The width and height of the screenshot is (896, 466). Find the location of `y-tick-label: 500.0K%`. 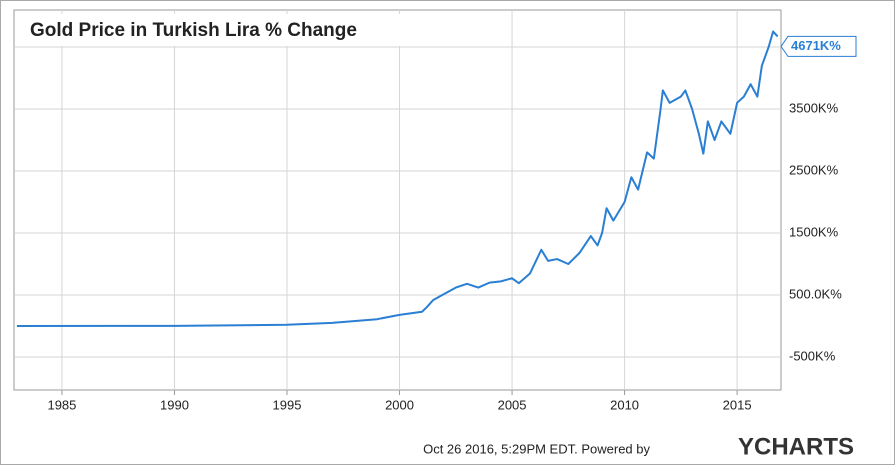

y-tick-label: 500.0K% is located at coordinates (815, 293).